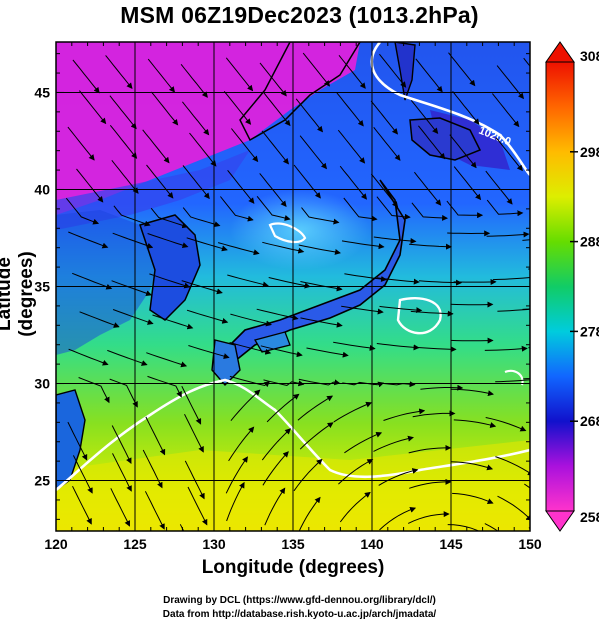  What do you see at coordinates (560, 286) in the screenshot?
I see `colorbar-scale` at bounding box center [560, 286].